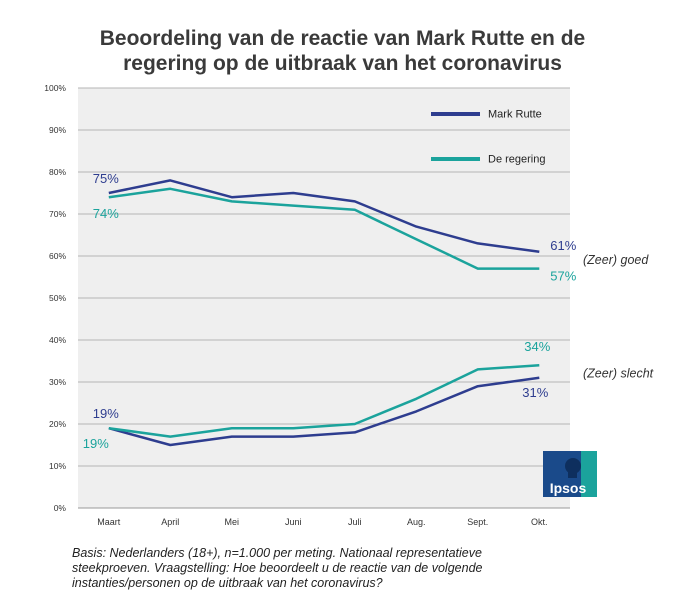  Describe the element at coordinates (616, 260) in the screenshot. I see `group-label-0: (Zeer) goed` at that location.